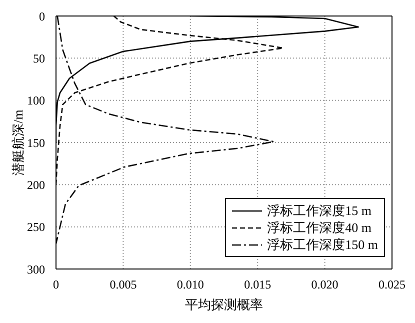  What do you see at coordinates (36, 269) in the screenshot?
I see `y-tick-label: 300` at bounding box center [36, 269].